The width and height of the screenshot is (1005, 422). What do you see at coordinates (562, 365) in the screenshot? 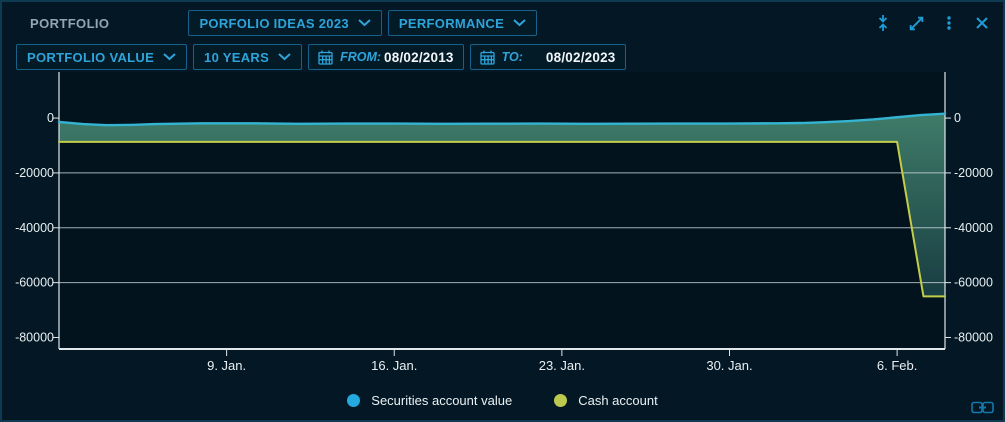
I see `x-tick-label: 23. Jan.` at bounding box center [562, 365].